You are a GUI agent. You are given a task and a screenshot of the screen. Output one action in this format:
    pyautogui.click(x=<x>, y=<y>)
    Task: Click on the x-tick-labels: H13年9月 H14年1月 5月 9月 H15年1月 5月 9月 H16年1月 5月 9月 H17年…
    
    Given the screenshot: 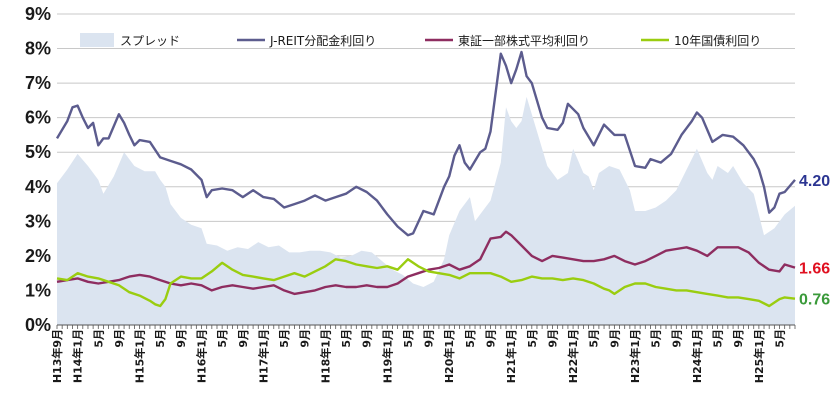 What is the action you would take?
    pyautogui.click(x=418, y=356)
    